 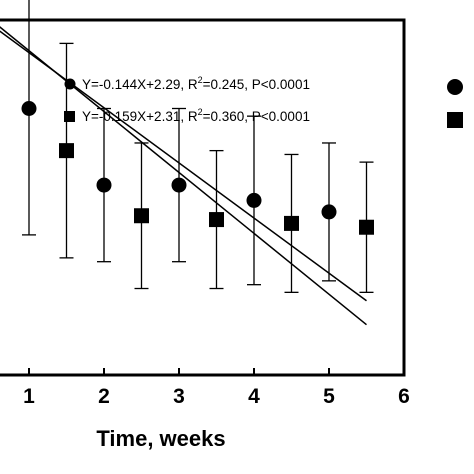 I want to click on annotation-square-text-a: Y=-0.159X+2.31, R, so click(x=140, y=116).